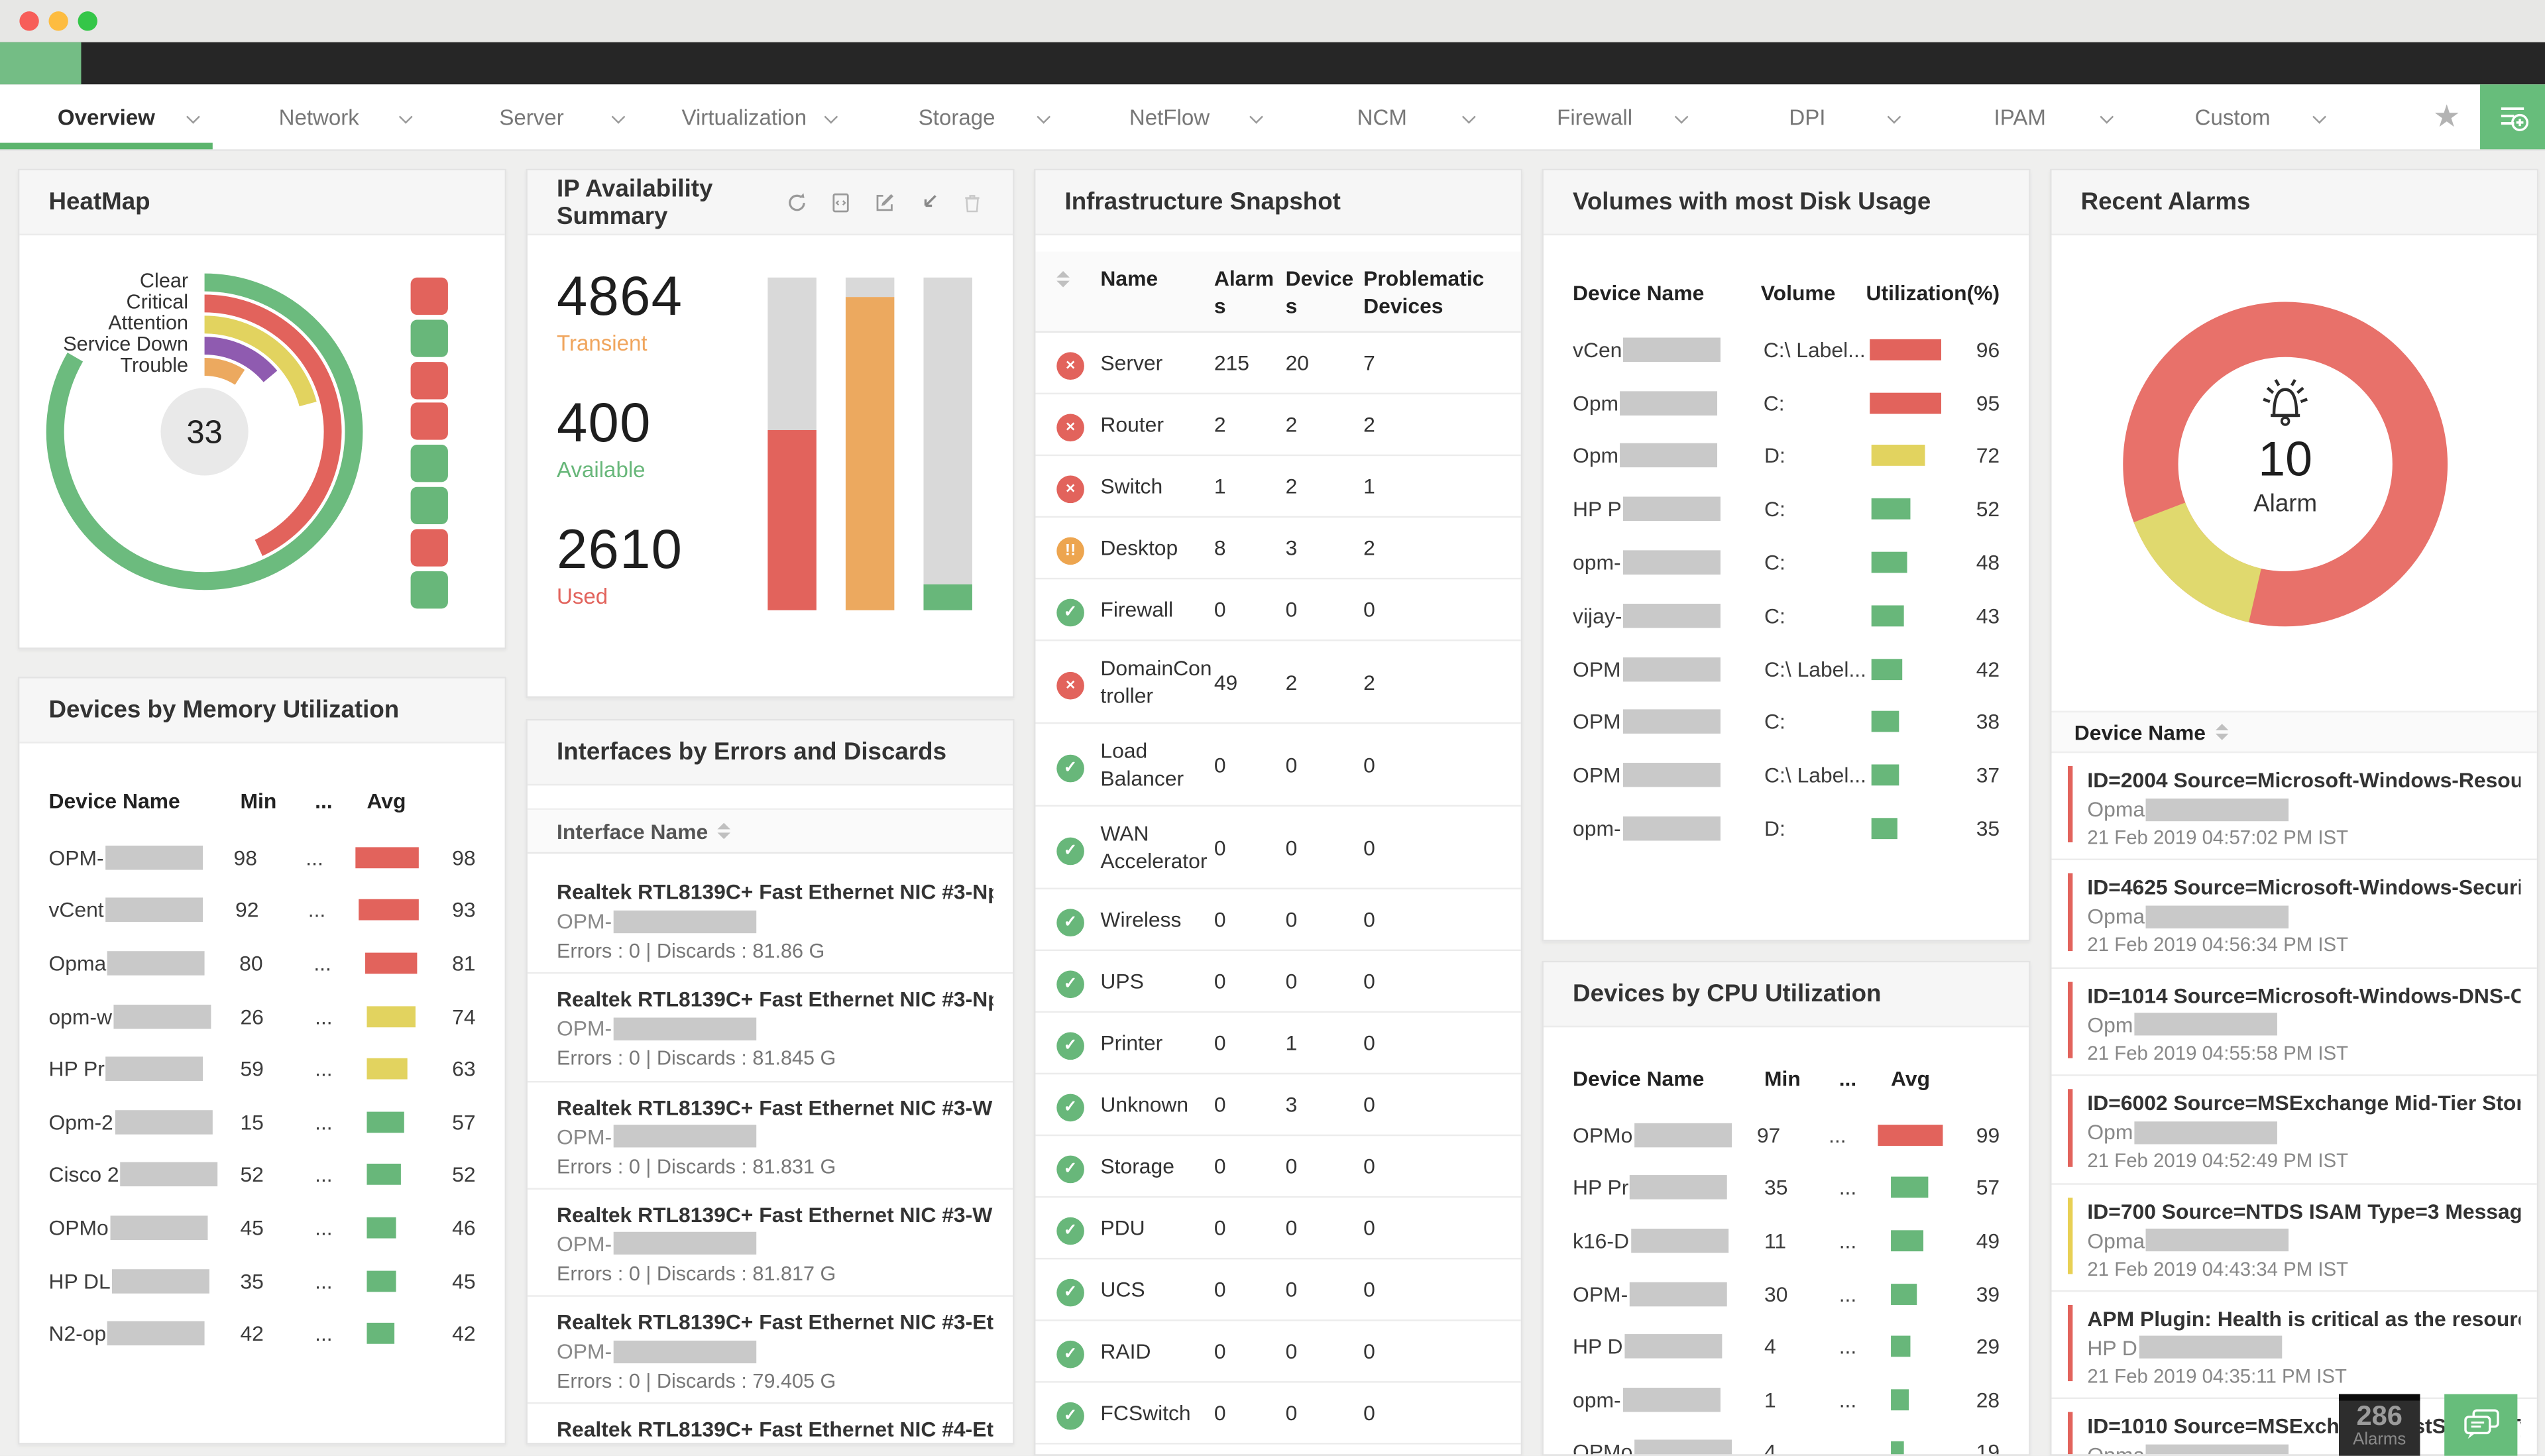  Describe the element at coordinates (429, 445) in the screenshot. I see `heatmap-squares` at that location.